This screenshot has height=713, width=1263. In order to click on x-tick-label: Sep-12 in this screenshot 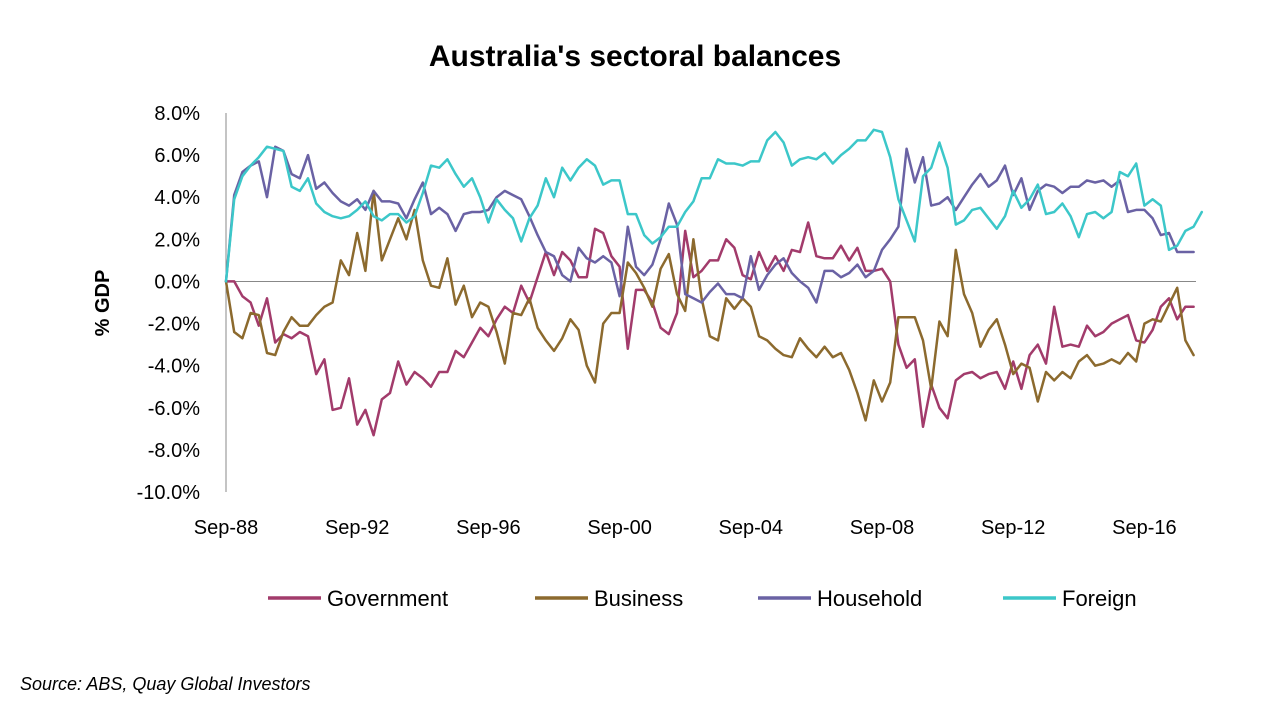, I will do `click(1013, 528)`.